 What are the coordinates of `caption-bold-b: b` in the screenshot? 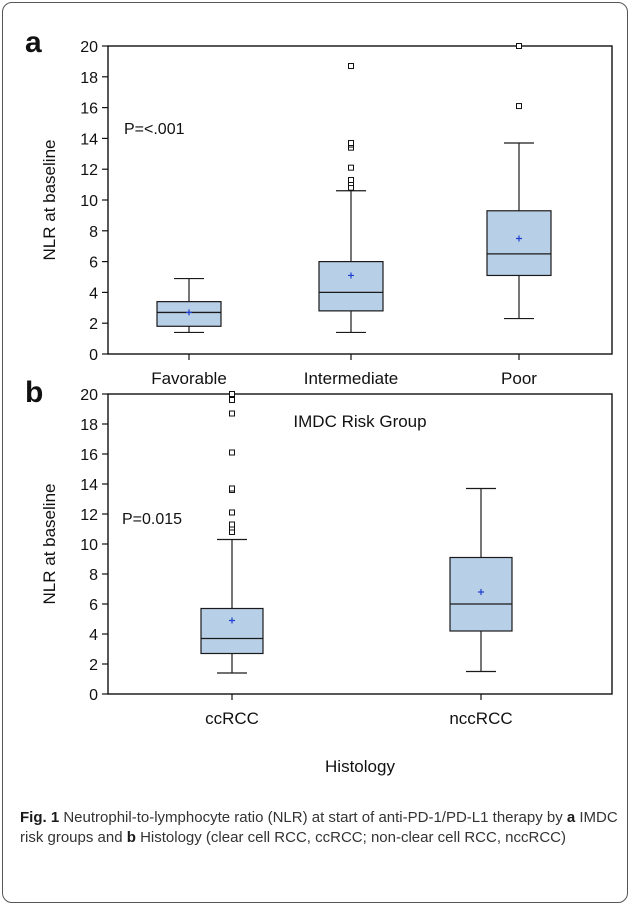 It's located at (131, 837).